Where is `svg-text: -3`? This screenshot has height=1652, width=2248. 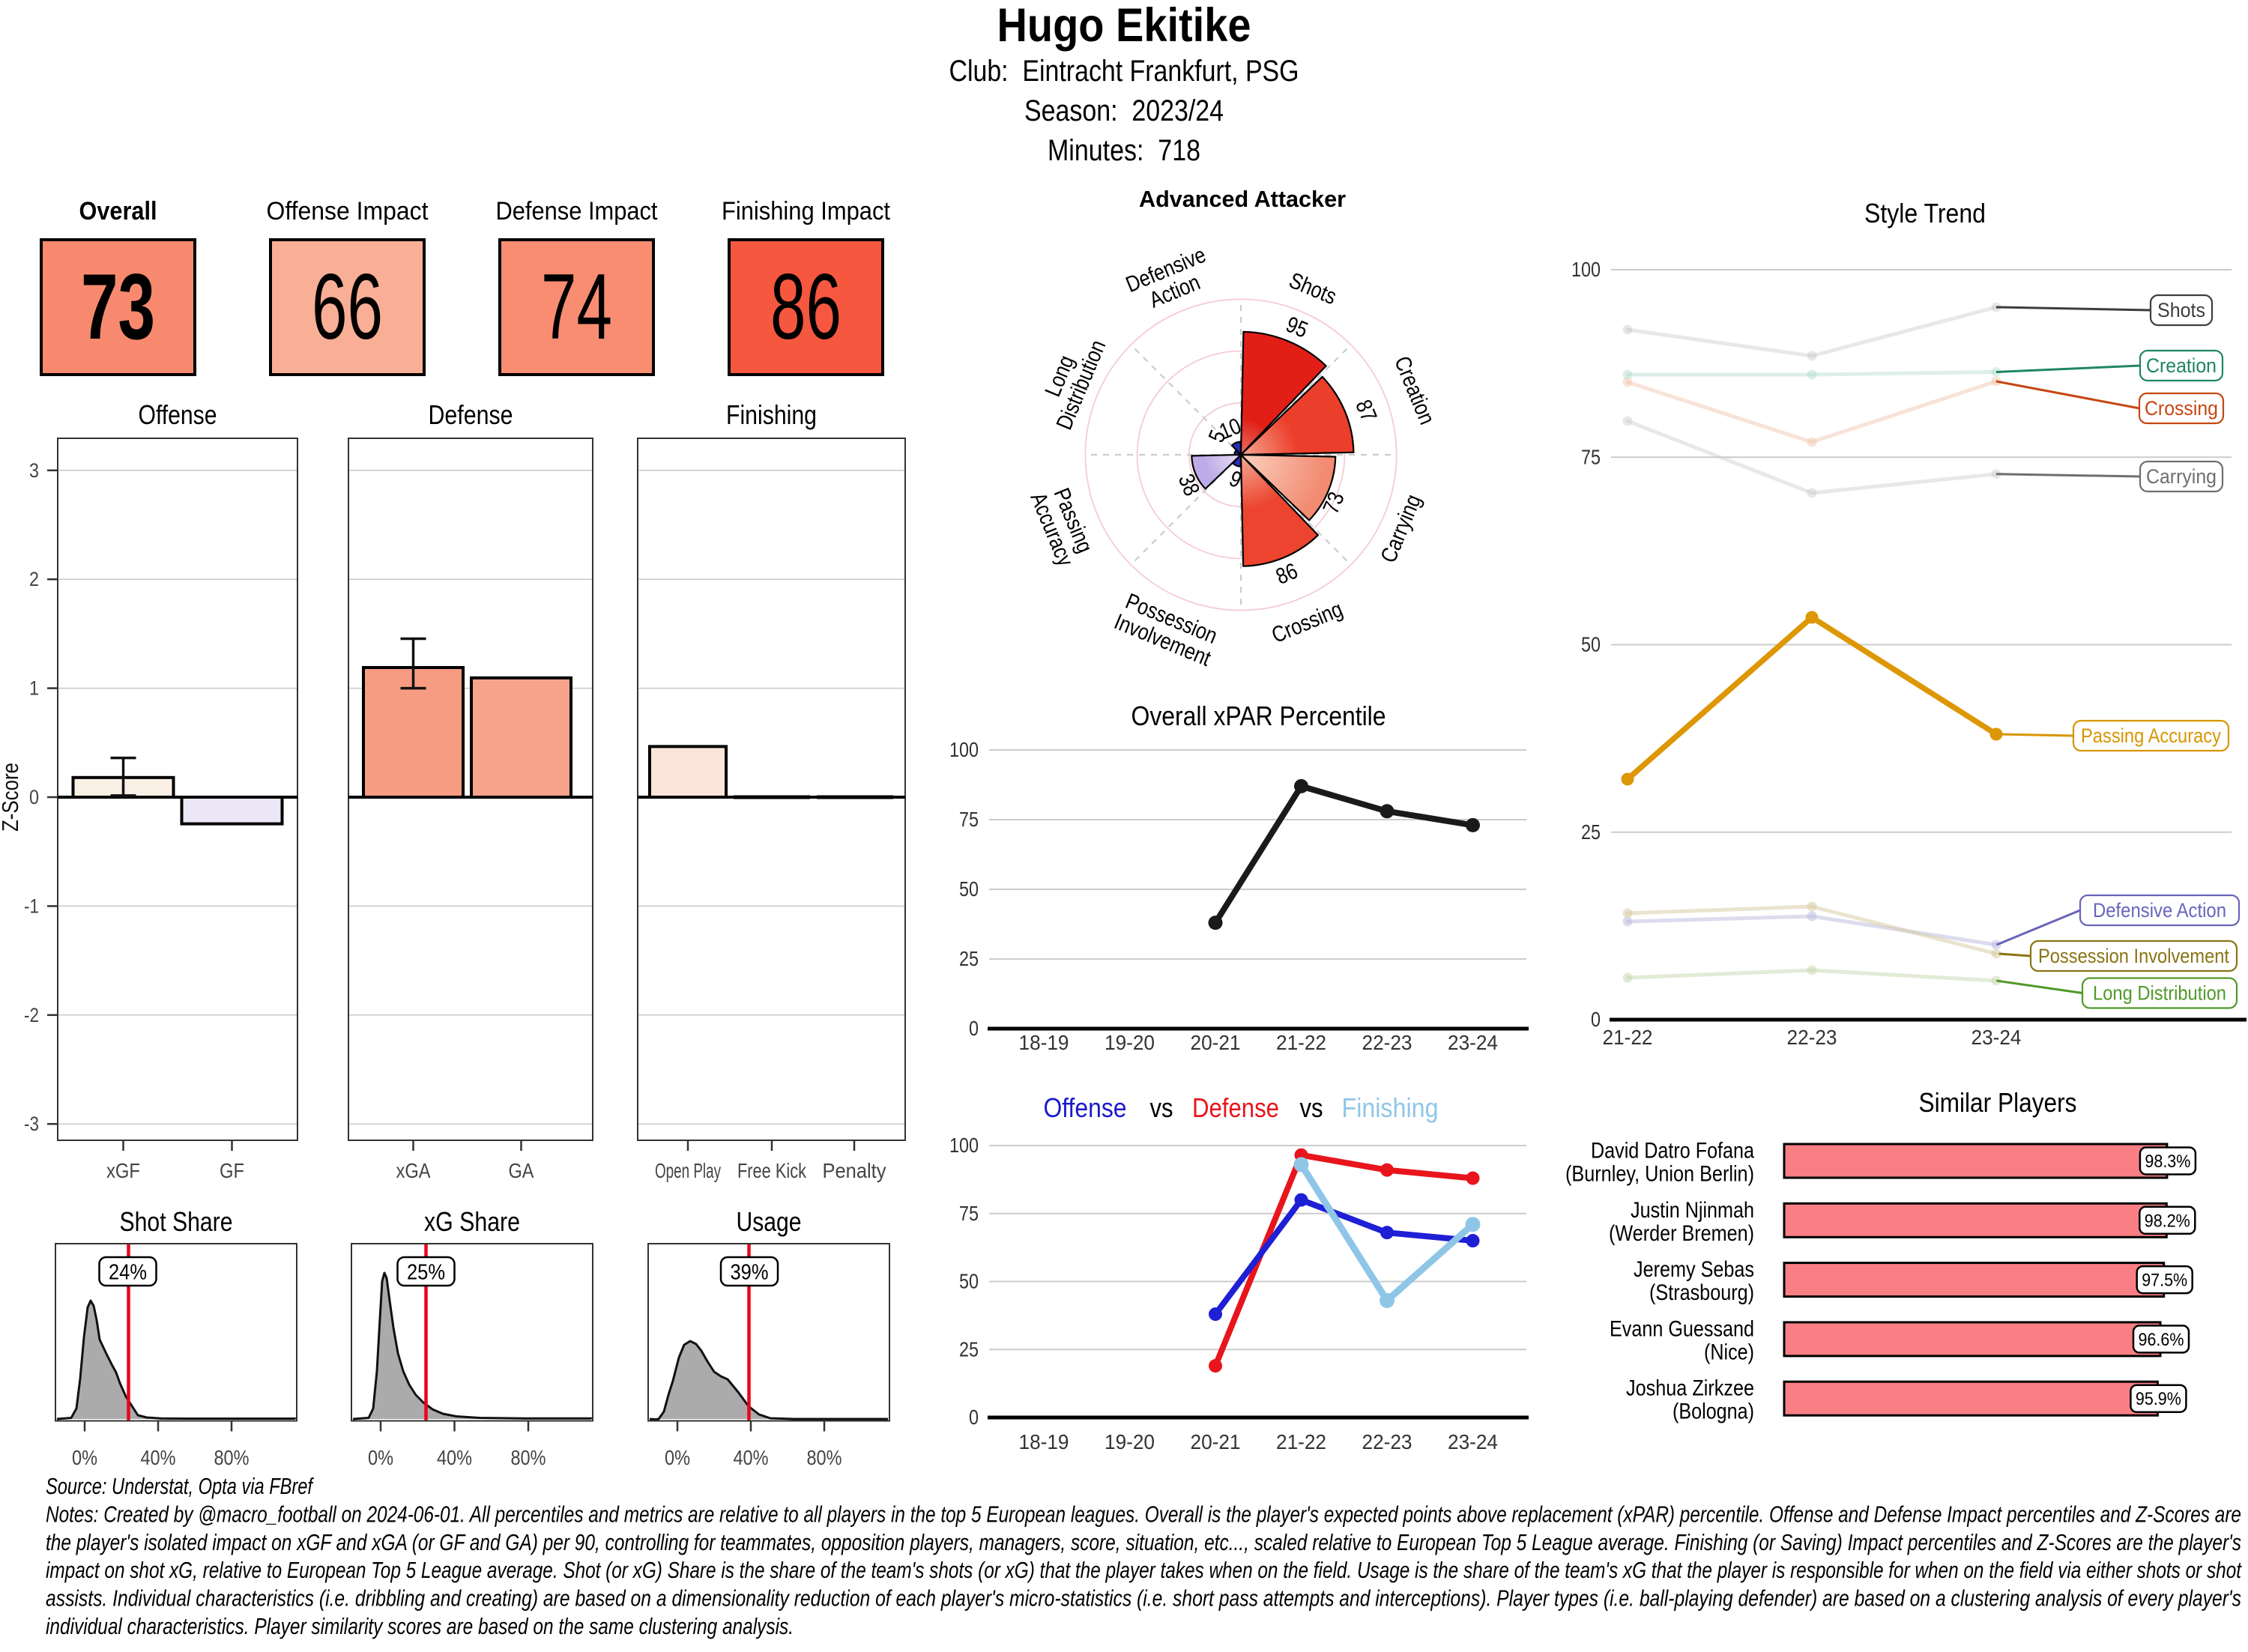
svg-text: -3 is located at coordinates (31, 1124).